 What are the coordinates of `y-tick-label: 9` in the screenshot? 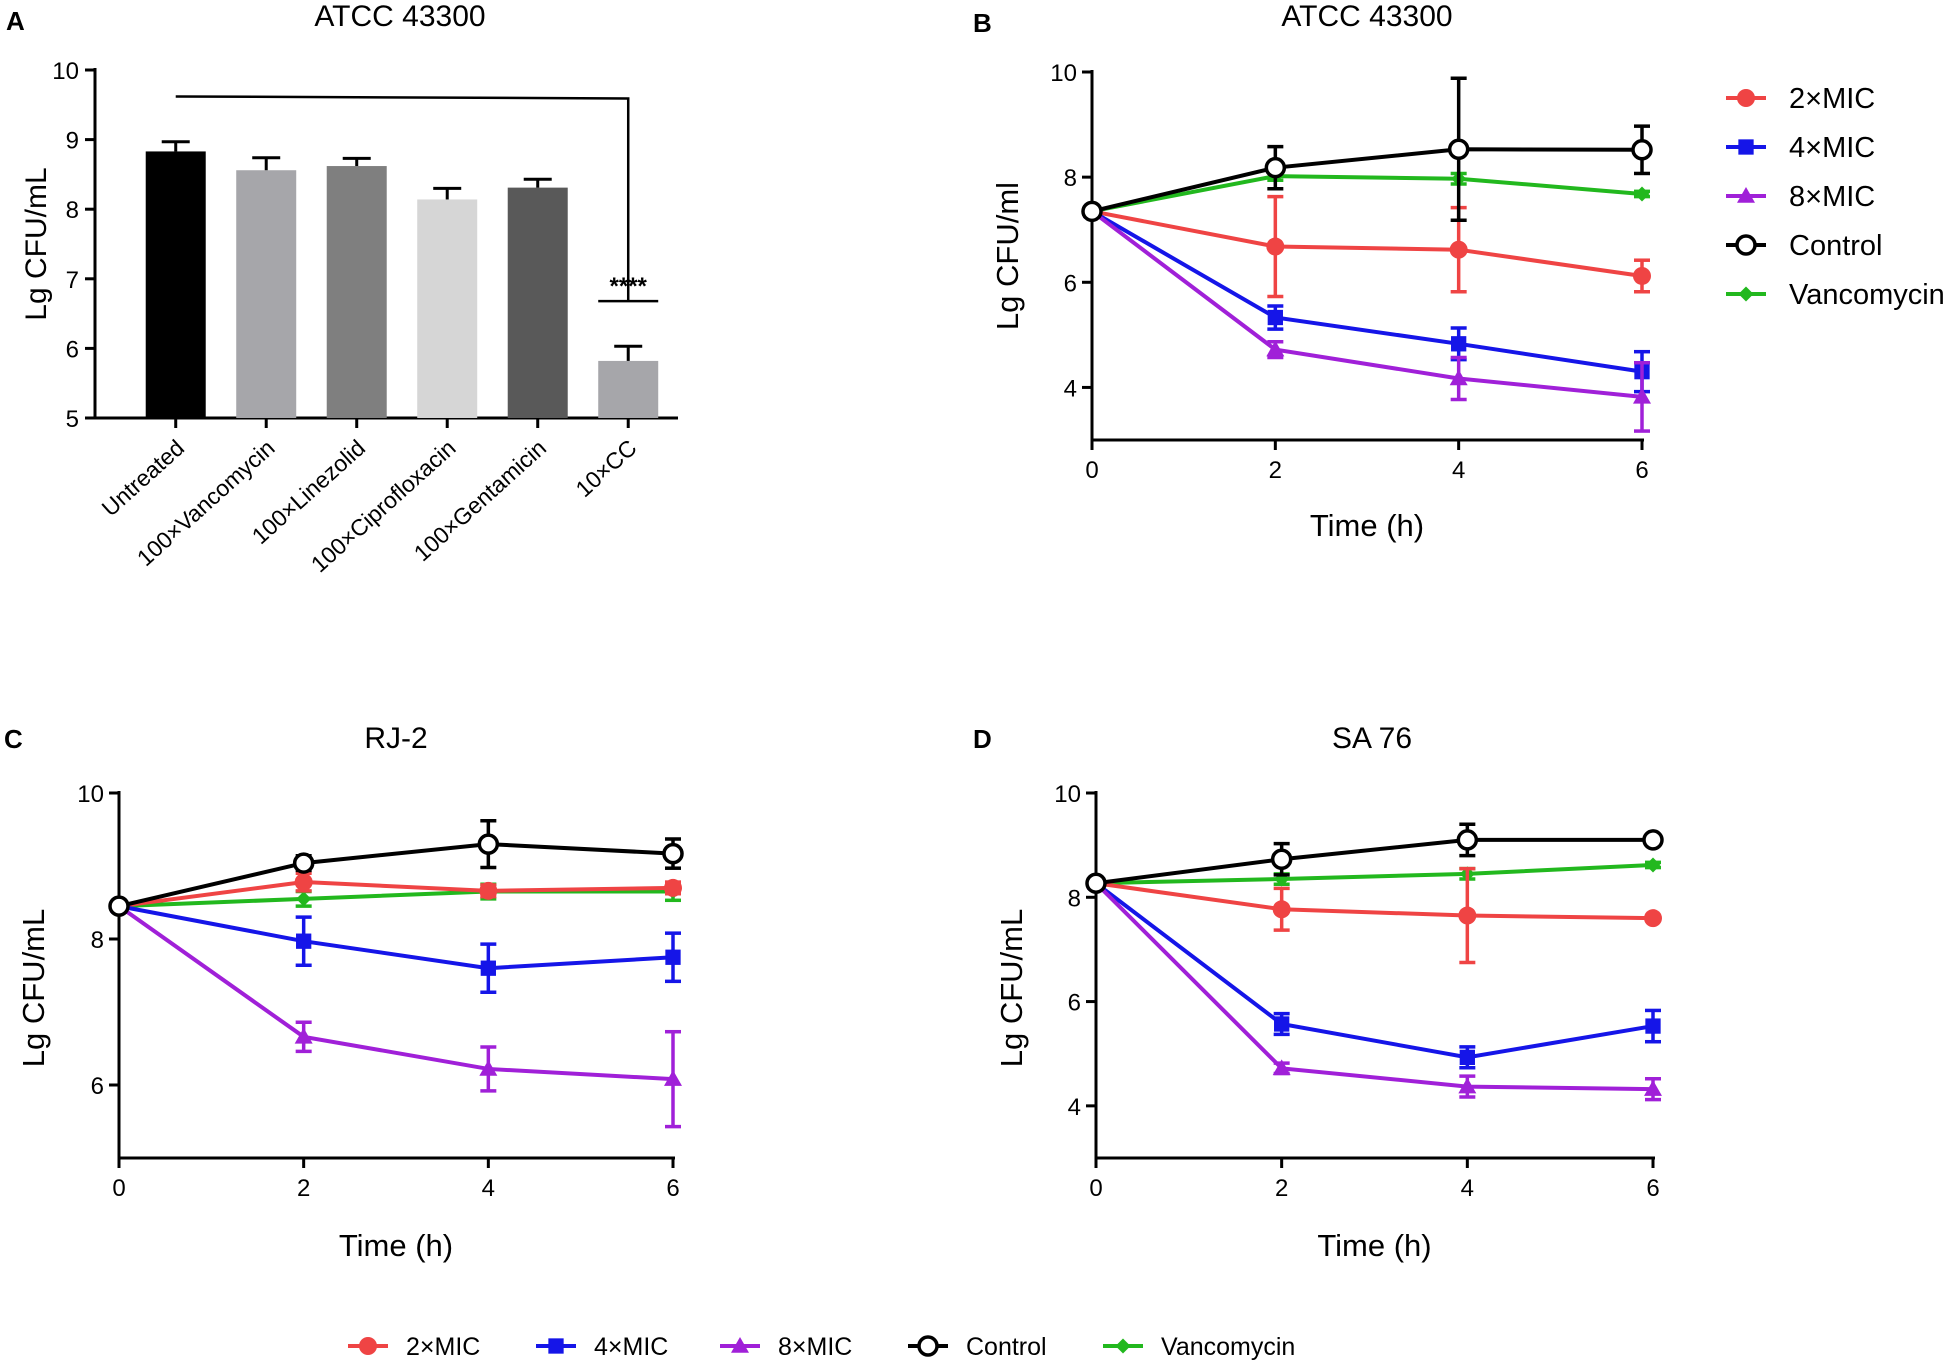 It's located at (72, 141).